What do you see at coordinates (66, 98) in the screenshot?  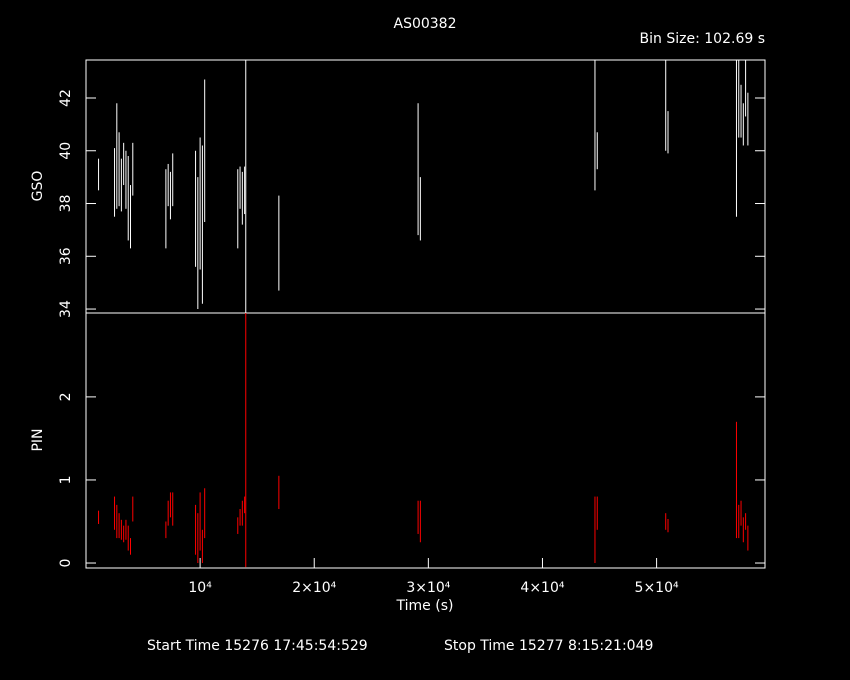 I see `y-tick-label: 42` at bounding box center [66, 98].